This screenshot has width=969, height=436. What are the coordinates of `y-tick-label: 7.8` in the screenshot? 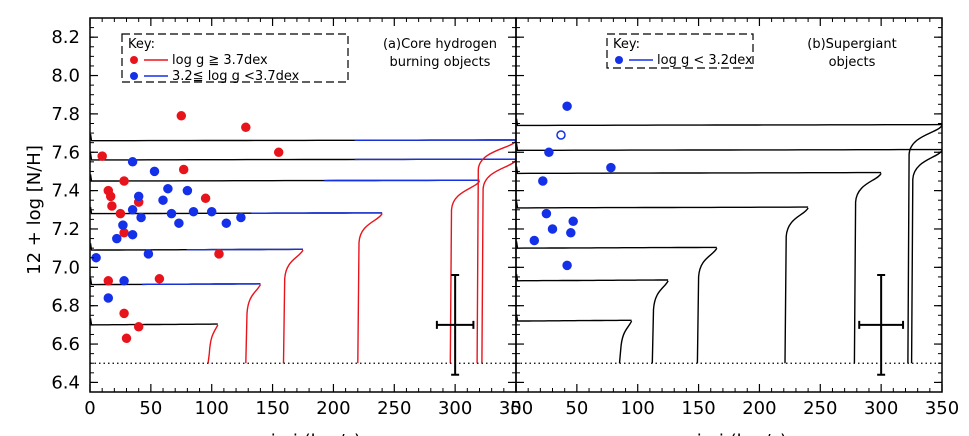 It's located at (65, 114).